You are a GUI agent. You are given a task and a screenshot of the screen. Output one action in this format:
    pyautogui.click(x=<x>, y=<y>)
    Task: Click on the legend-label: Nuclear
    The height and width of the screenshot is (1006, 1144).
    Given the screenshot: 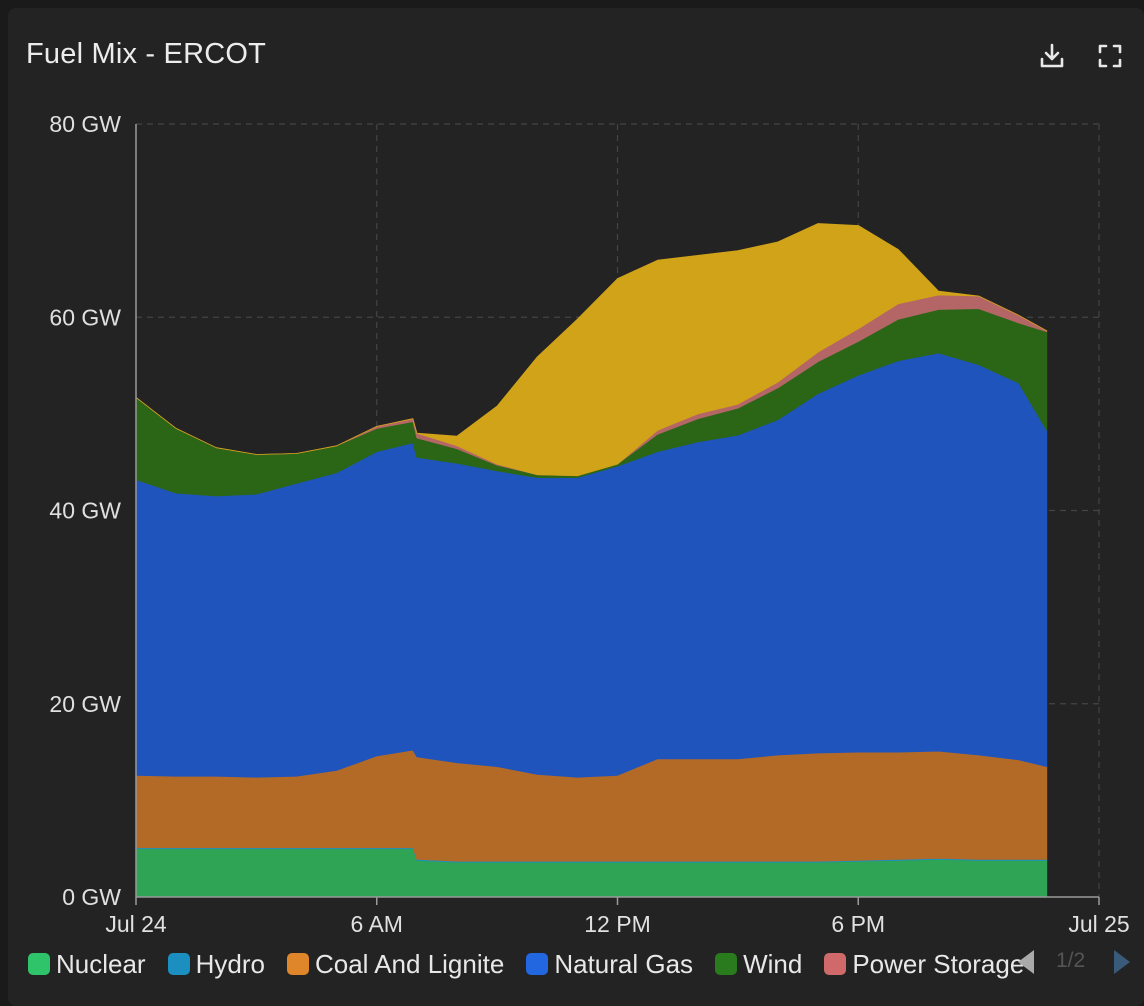 What is the action you would take?
    pyautogui.click(x=101, y=963)
    